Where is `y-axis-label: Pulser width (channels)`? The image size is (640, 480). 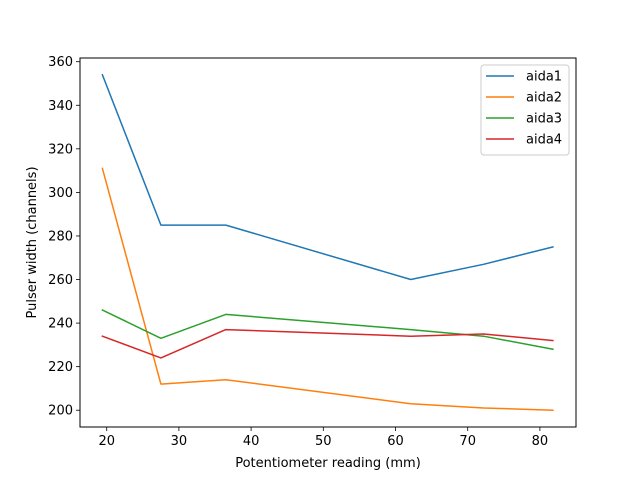 y-axis-label: Pulser width (channels) is located at coordinates (32, 242).